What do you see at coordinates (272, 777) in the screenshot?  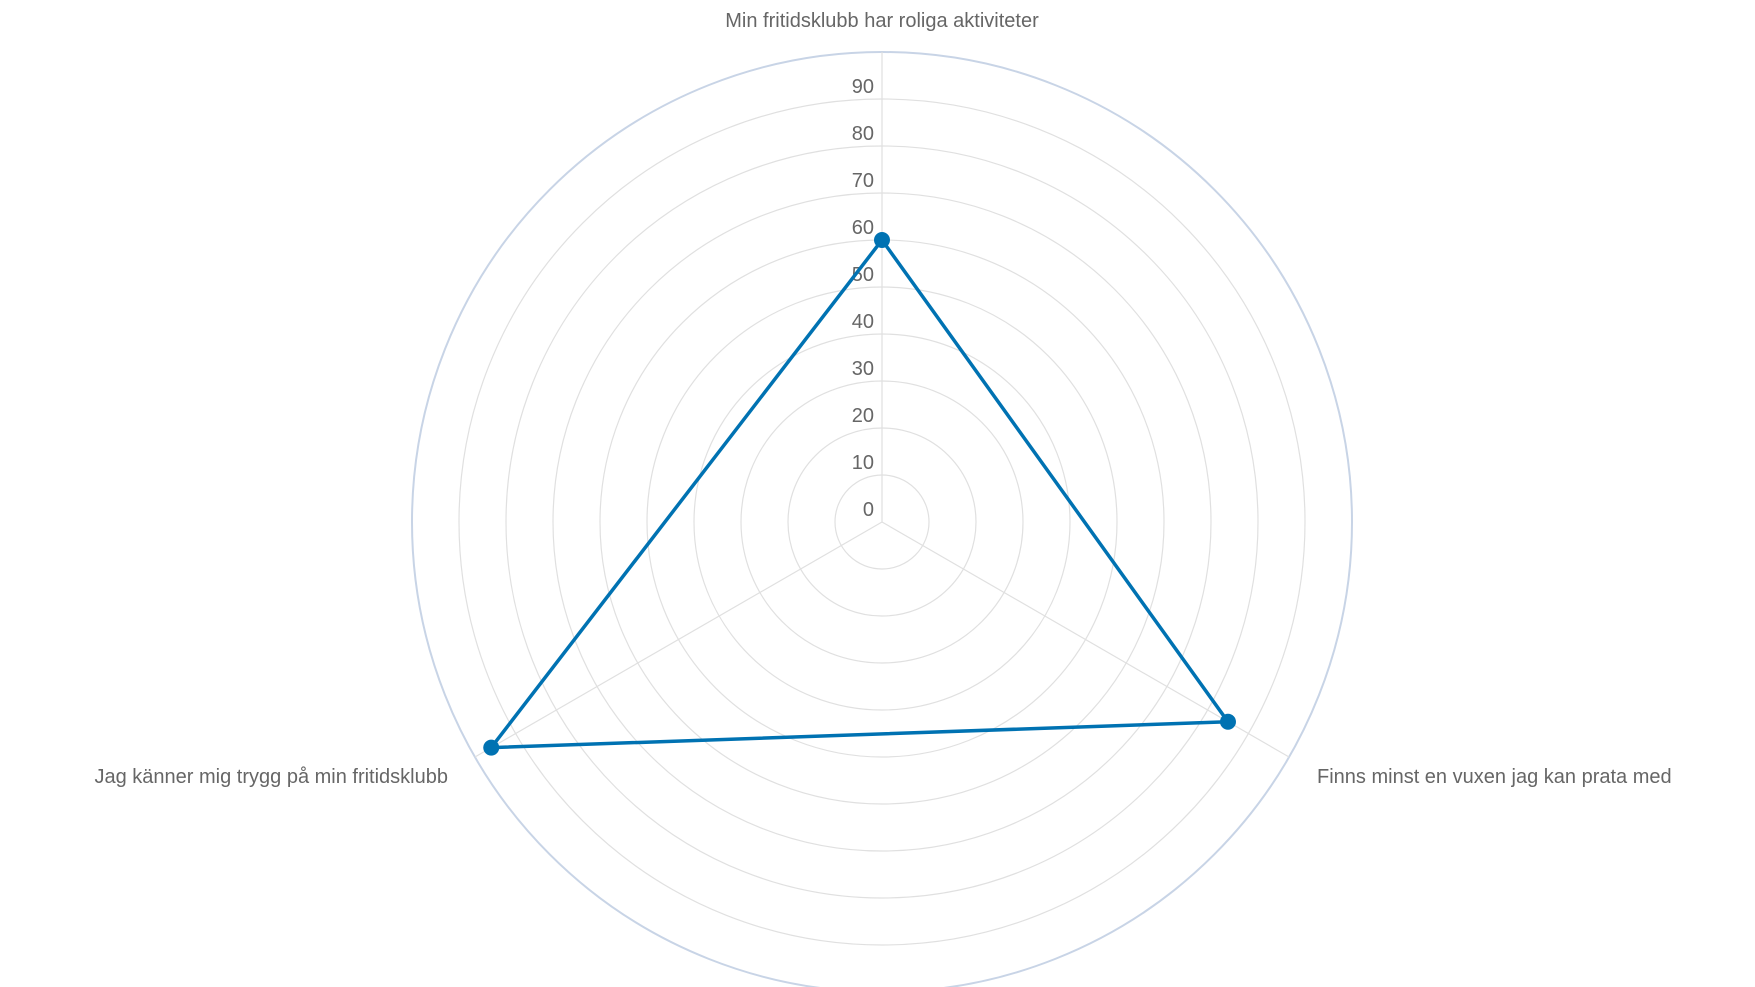 I see `category-label: Jag känner mig trygg på min fritidsklubb` at bounding box center [272, 777].